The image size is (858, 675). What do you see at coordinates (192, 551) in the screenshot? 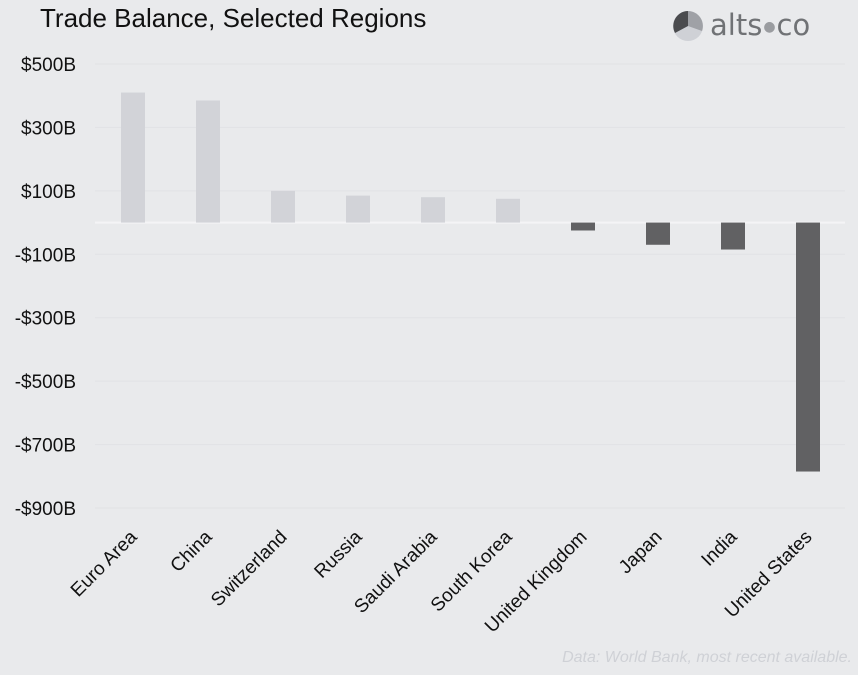
I see `x-category-label: China` at bounding box center [192, 551].